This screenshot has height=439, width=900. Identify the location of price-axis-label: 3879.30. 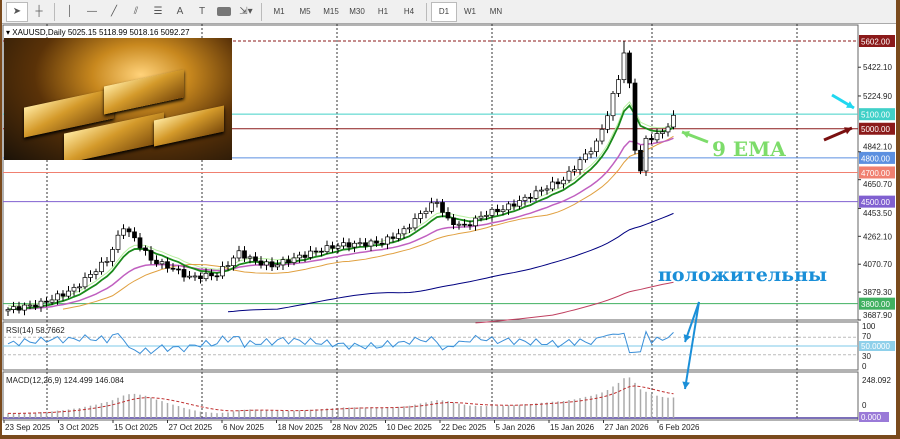
(877, 292).